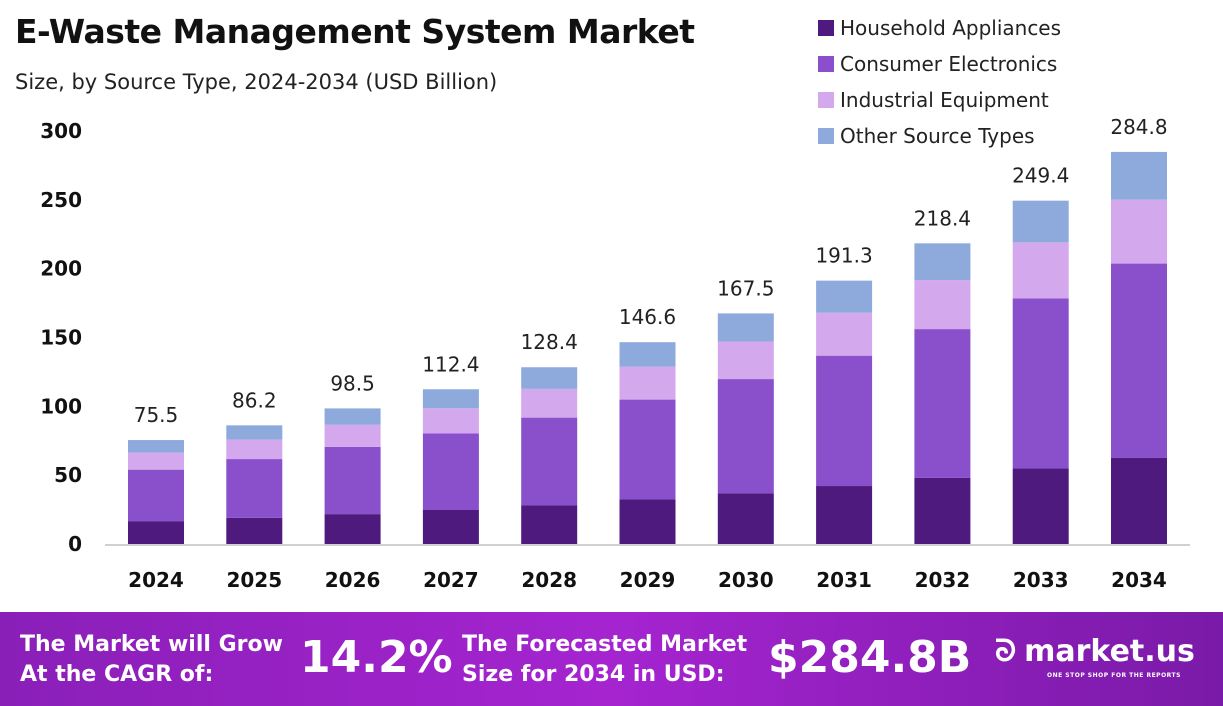 The width and height of the screenshot is (1223, 706). What do you see at coordinates (844, 580) in the screenshot?
I see `x-tick-label: 2031` at bounding box center [844, 580].